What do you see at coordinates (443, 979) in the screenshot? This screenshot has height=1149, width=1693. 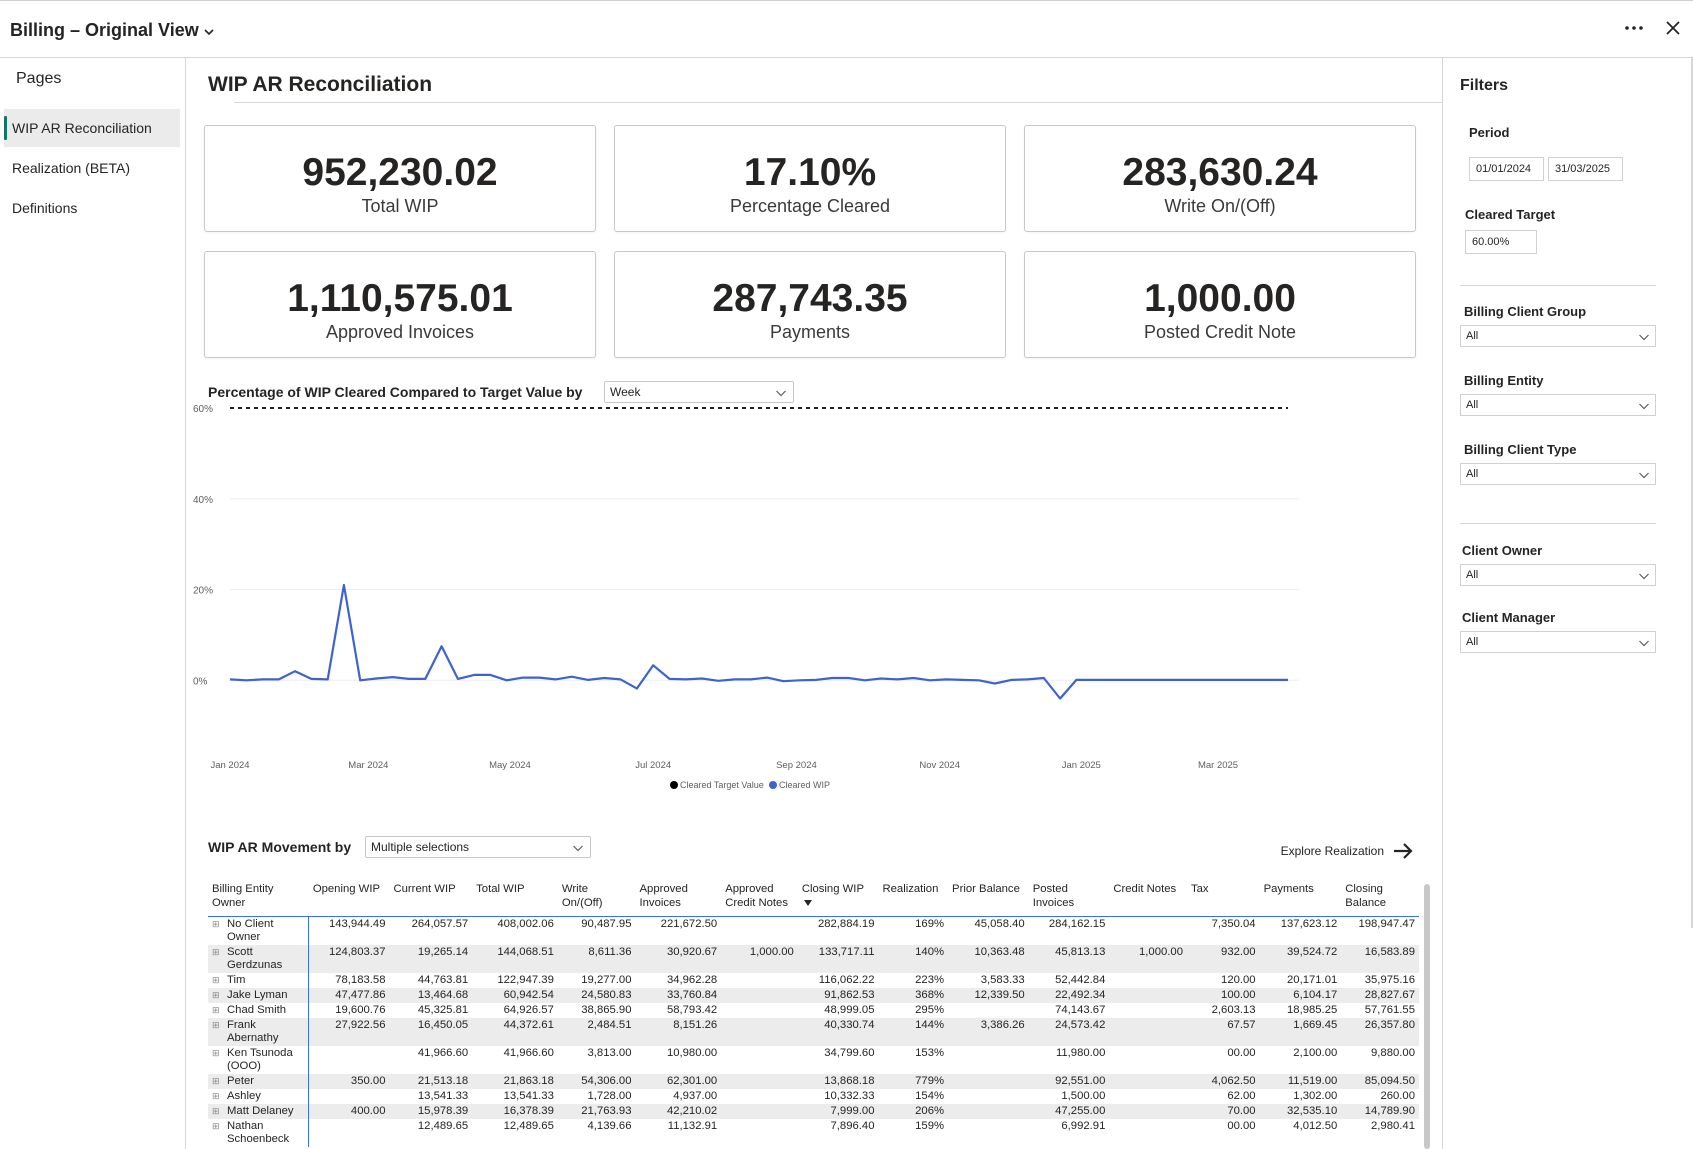 I see `table-cell: 44,763.81` at bounding box center [443, 979].